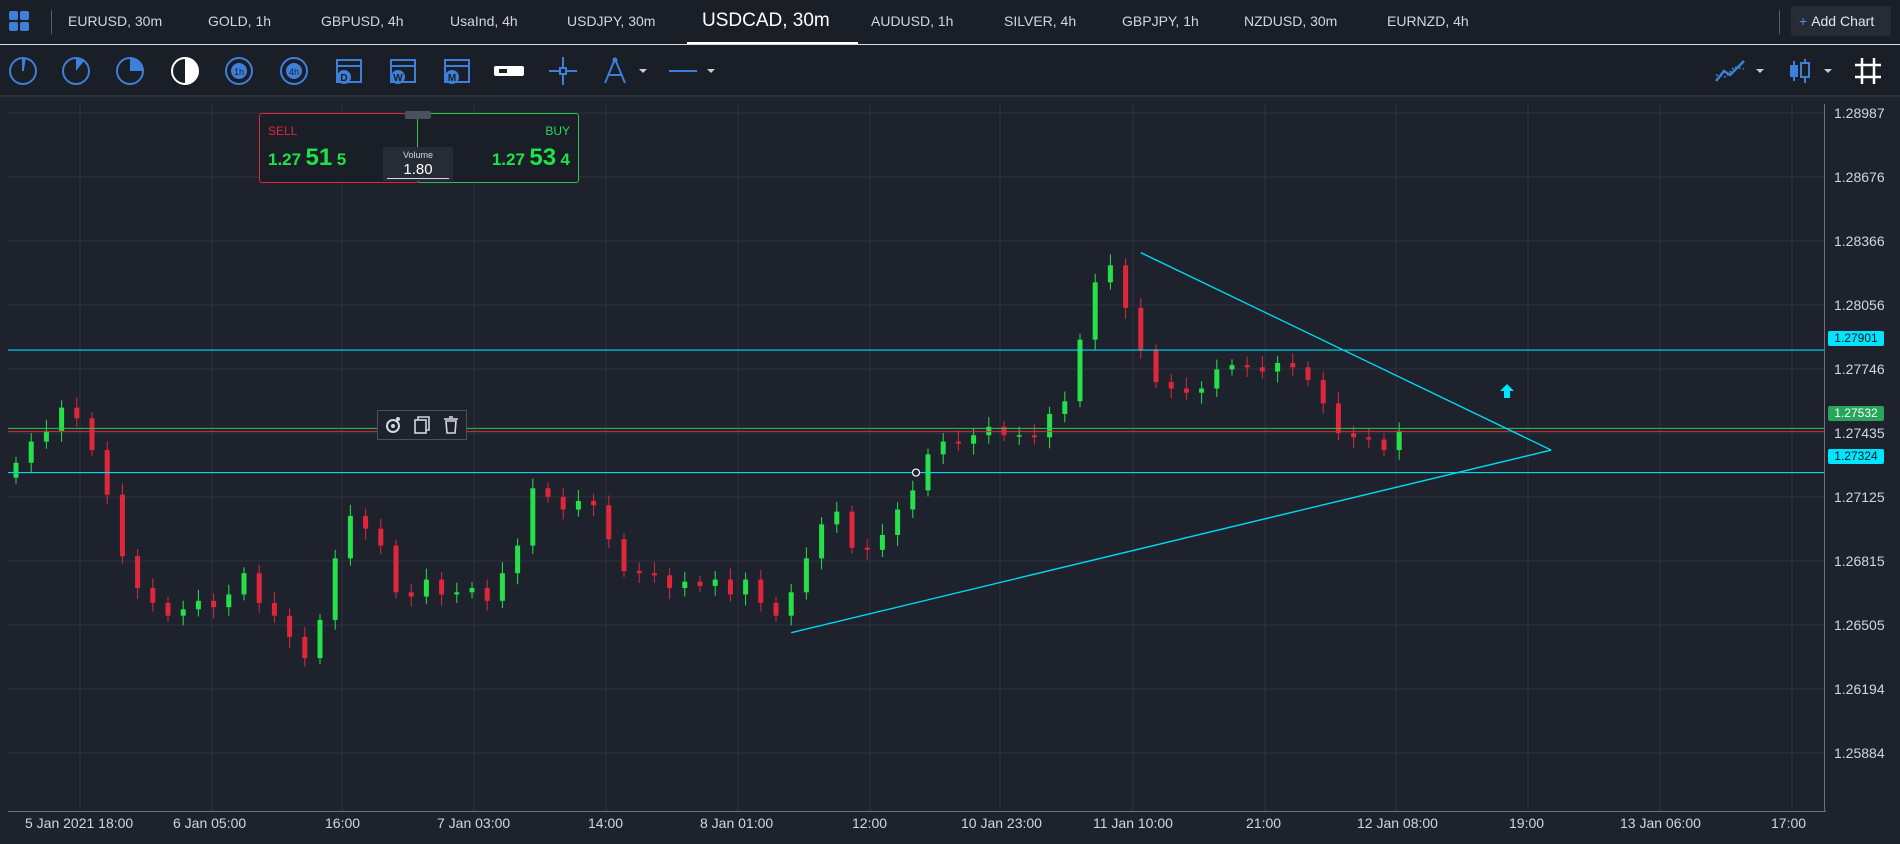 The image size is (1900, 844). What do you see at coordinates (422, 425) in the screenshot?
I see `copy-icon` at bounding box center [422, 425].